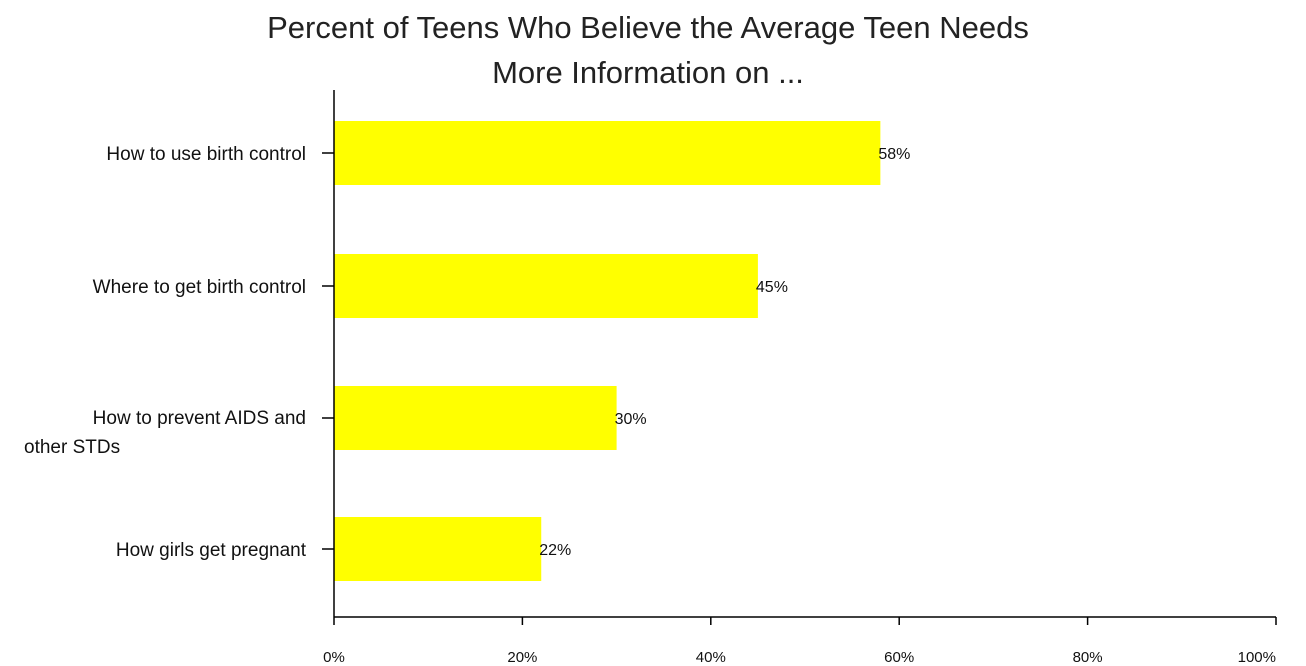 This screenshot has height=666, width=1306. What do you see at coordinates (555, 550) in the screenshot?
I see `data-label-4: 22%` at bounding box center [555, 550].